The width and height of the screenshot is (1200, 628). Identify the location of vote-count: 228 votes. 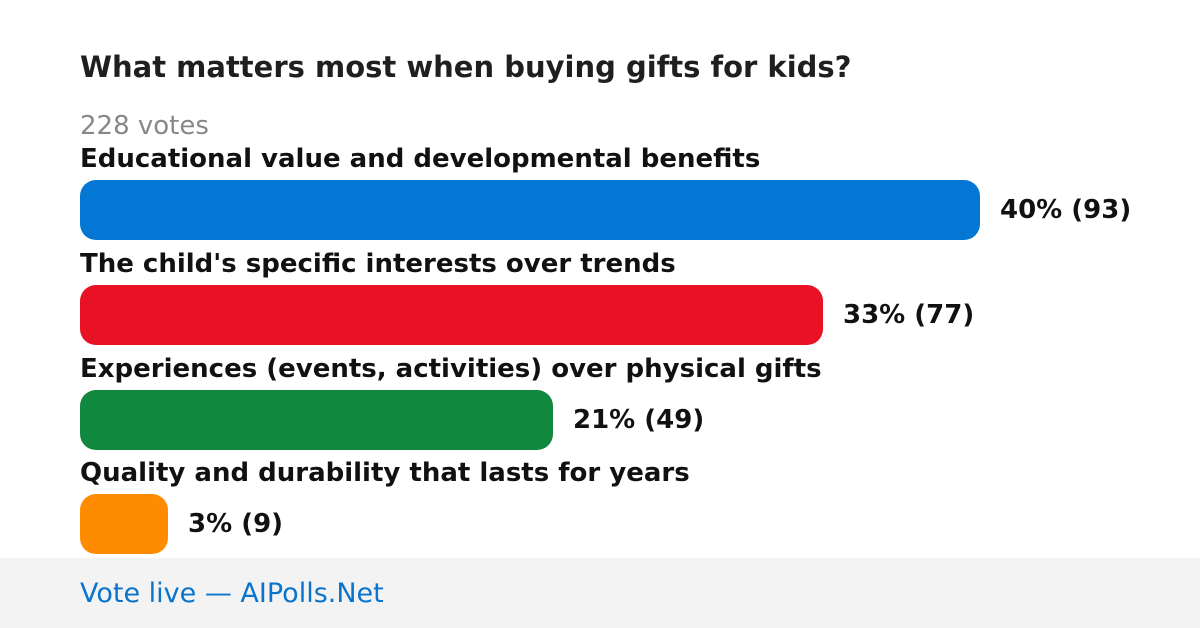
(144, 126).